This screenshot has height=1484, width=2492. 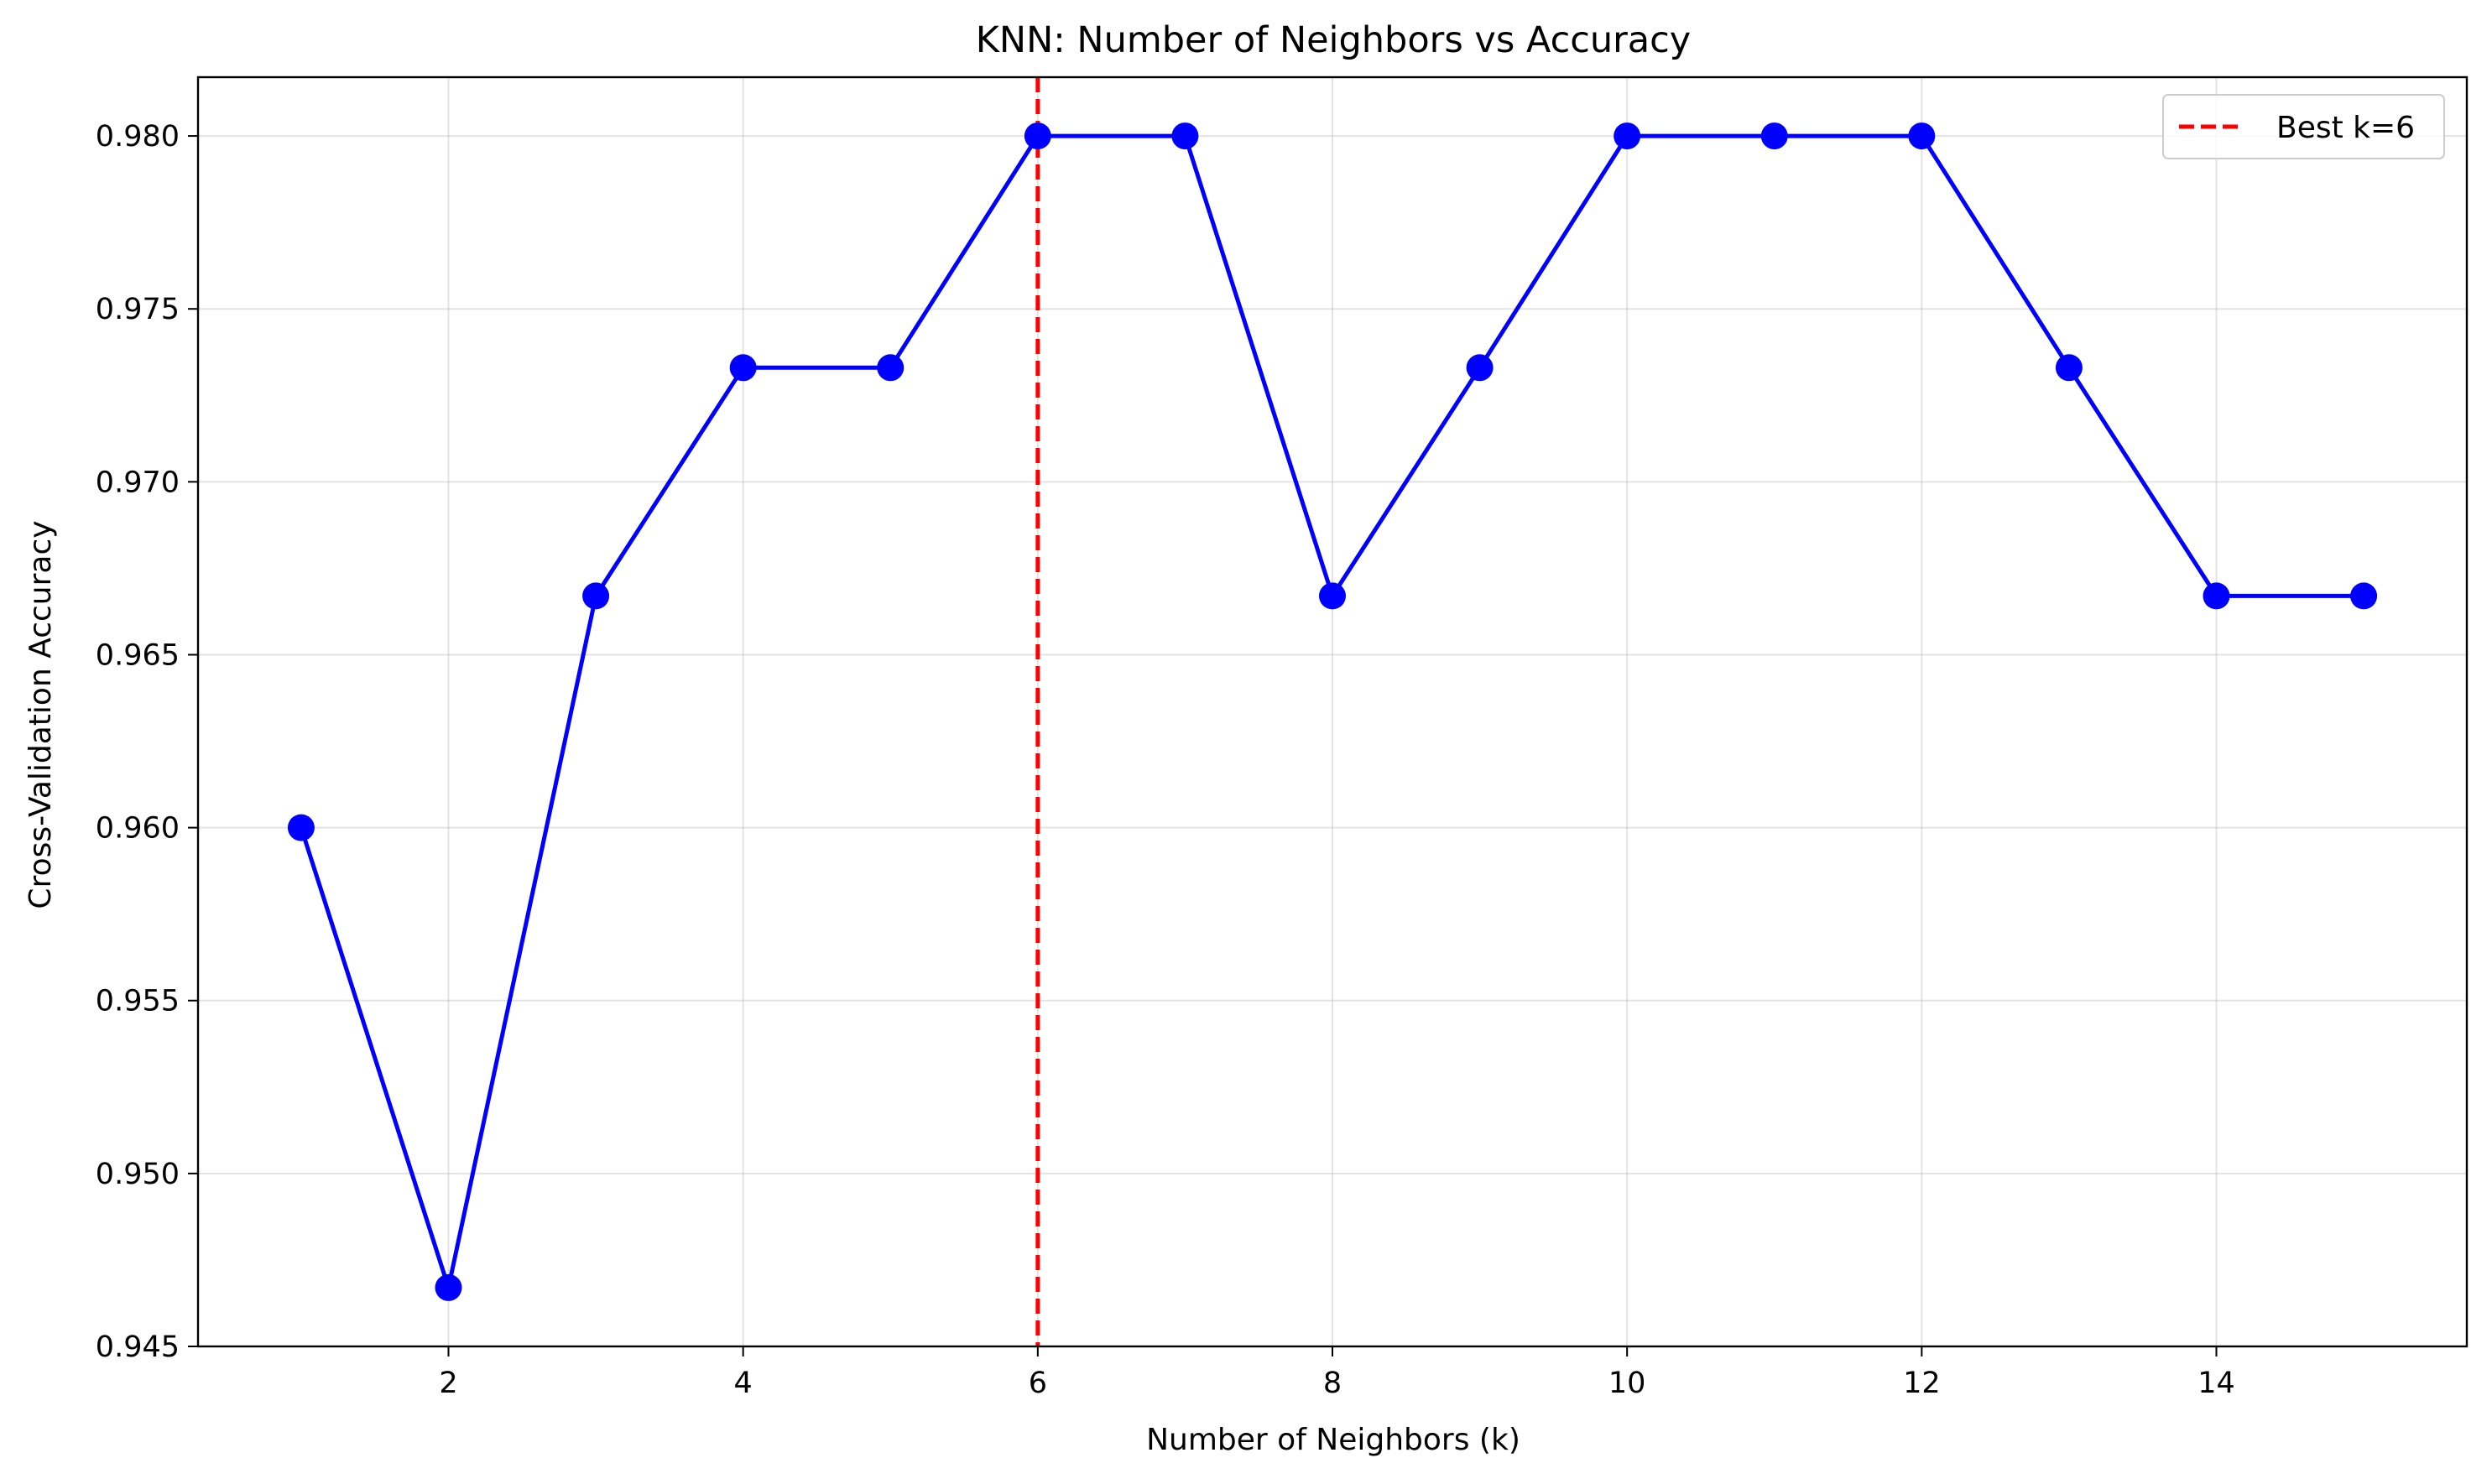 I want to click on chart-title: KNN: Number of Neighbors vs Accuracy, so click(x=1334, y=40).